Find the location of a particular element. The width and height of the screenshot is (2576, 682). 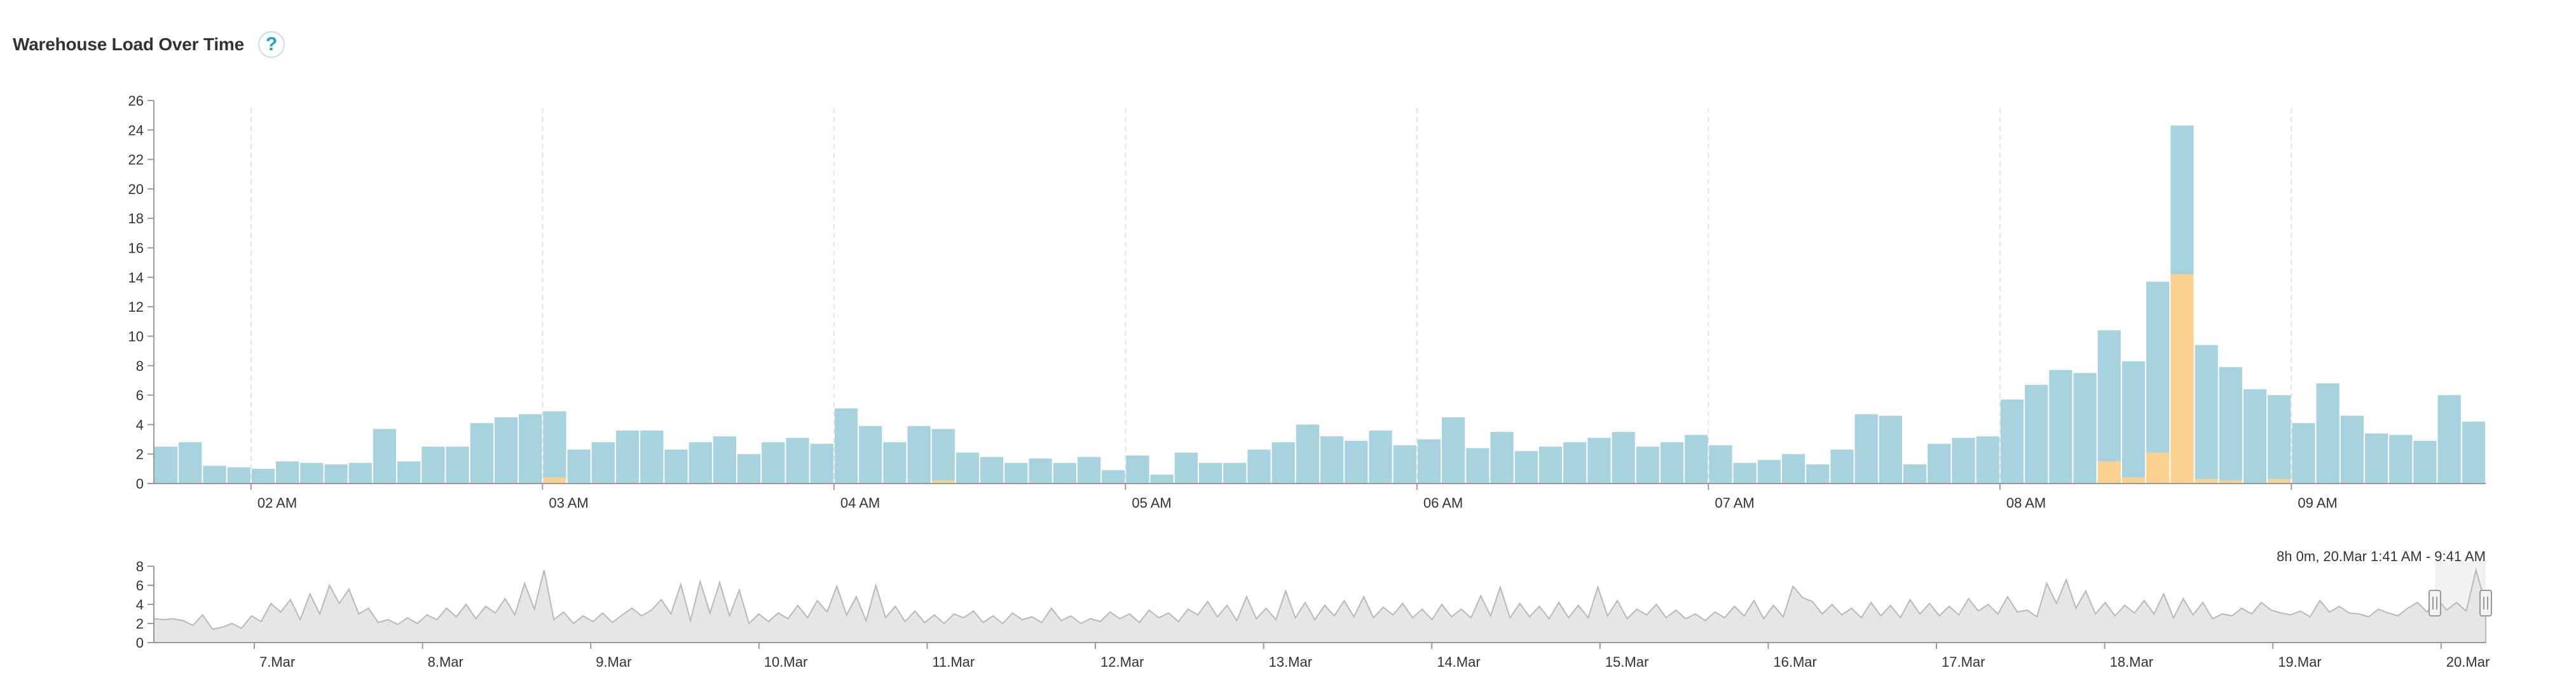

nav-x-tick-label: 9.Mar is located at coordinates (613, 662).